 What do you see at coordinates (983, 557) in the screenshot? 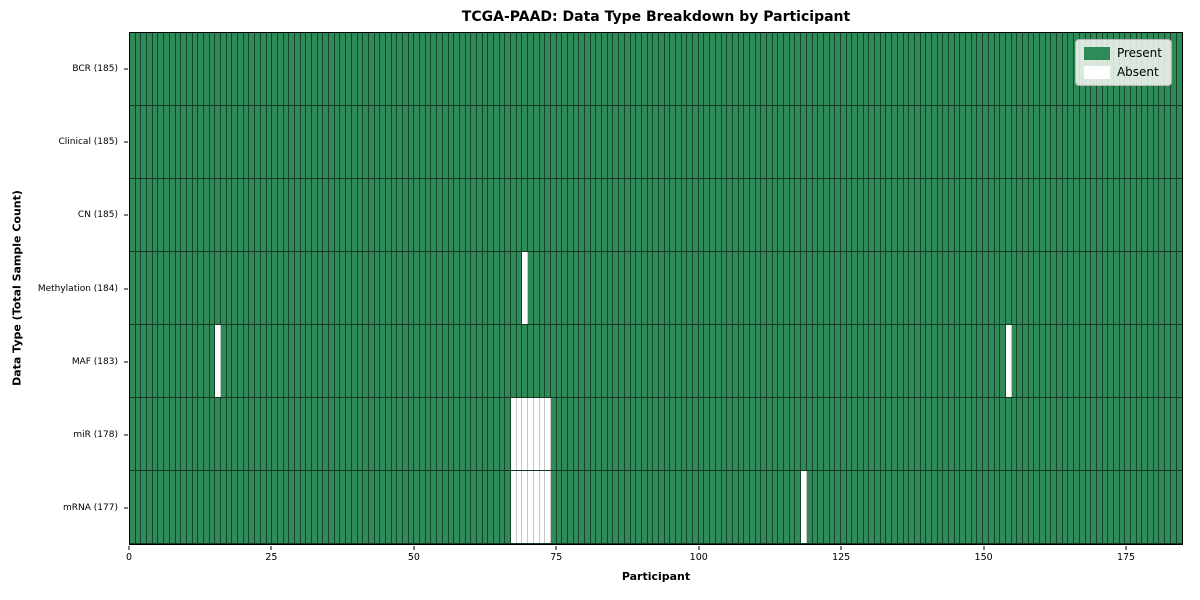
I see `x-tick-label: 150` at bounding box center [983, 557].